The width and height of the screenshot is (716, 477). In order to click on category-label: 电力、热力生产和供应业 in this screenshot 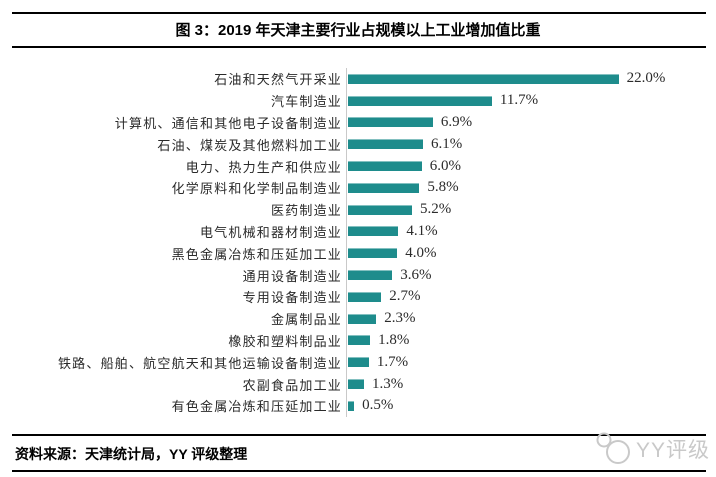, I will do `click(263, 167)`.